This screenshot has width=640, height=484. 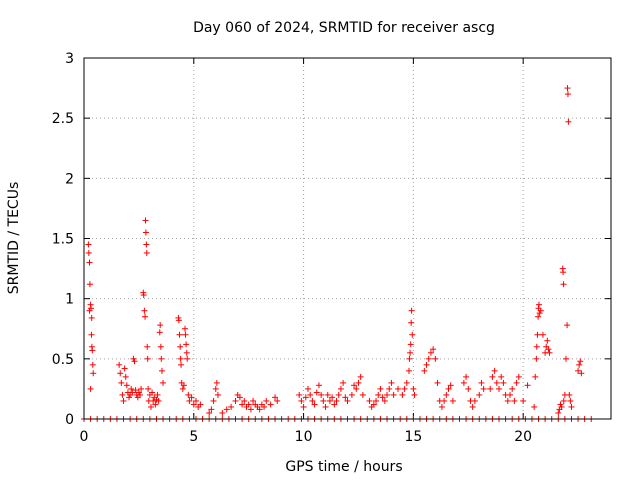 I want to click on y-tick-label: 1.5, so click(x=63, y=240).